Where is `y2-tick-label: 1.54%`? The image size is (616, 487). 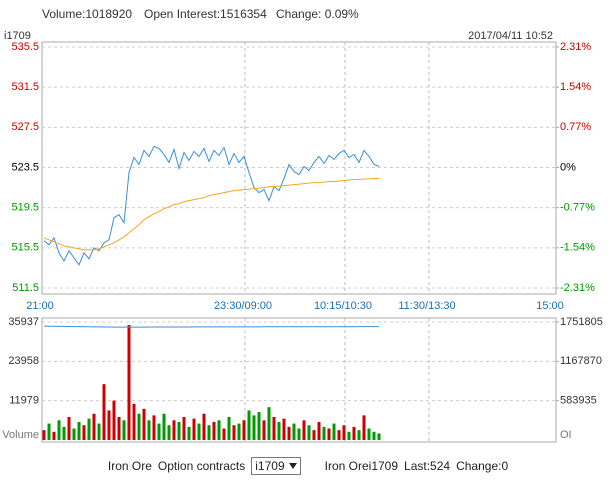 y2-tick-label: 1.54% is located at coordinates (575, 87).